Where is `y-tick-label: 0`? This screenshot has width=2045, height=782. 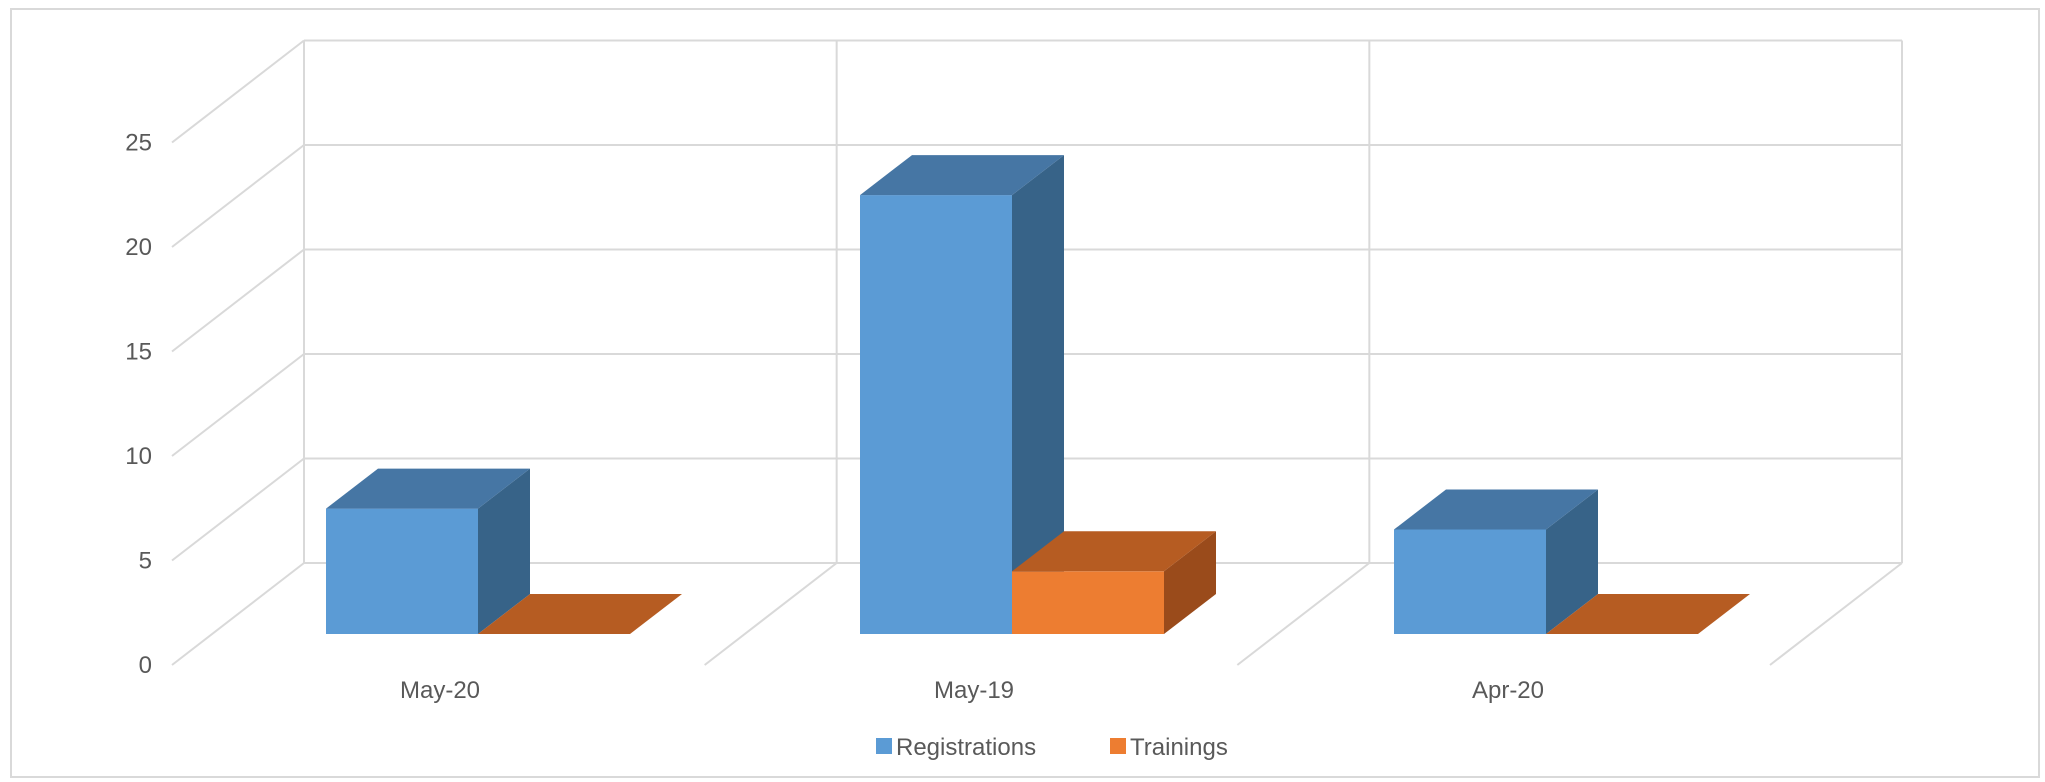
y-tick-label: 0 is located at coordinates (145, 665).